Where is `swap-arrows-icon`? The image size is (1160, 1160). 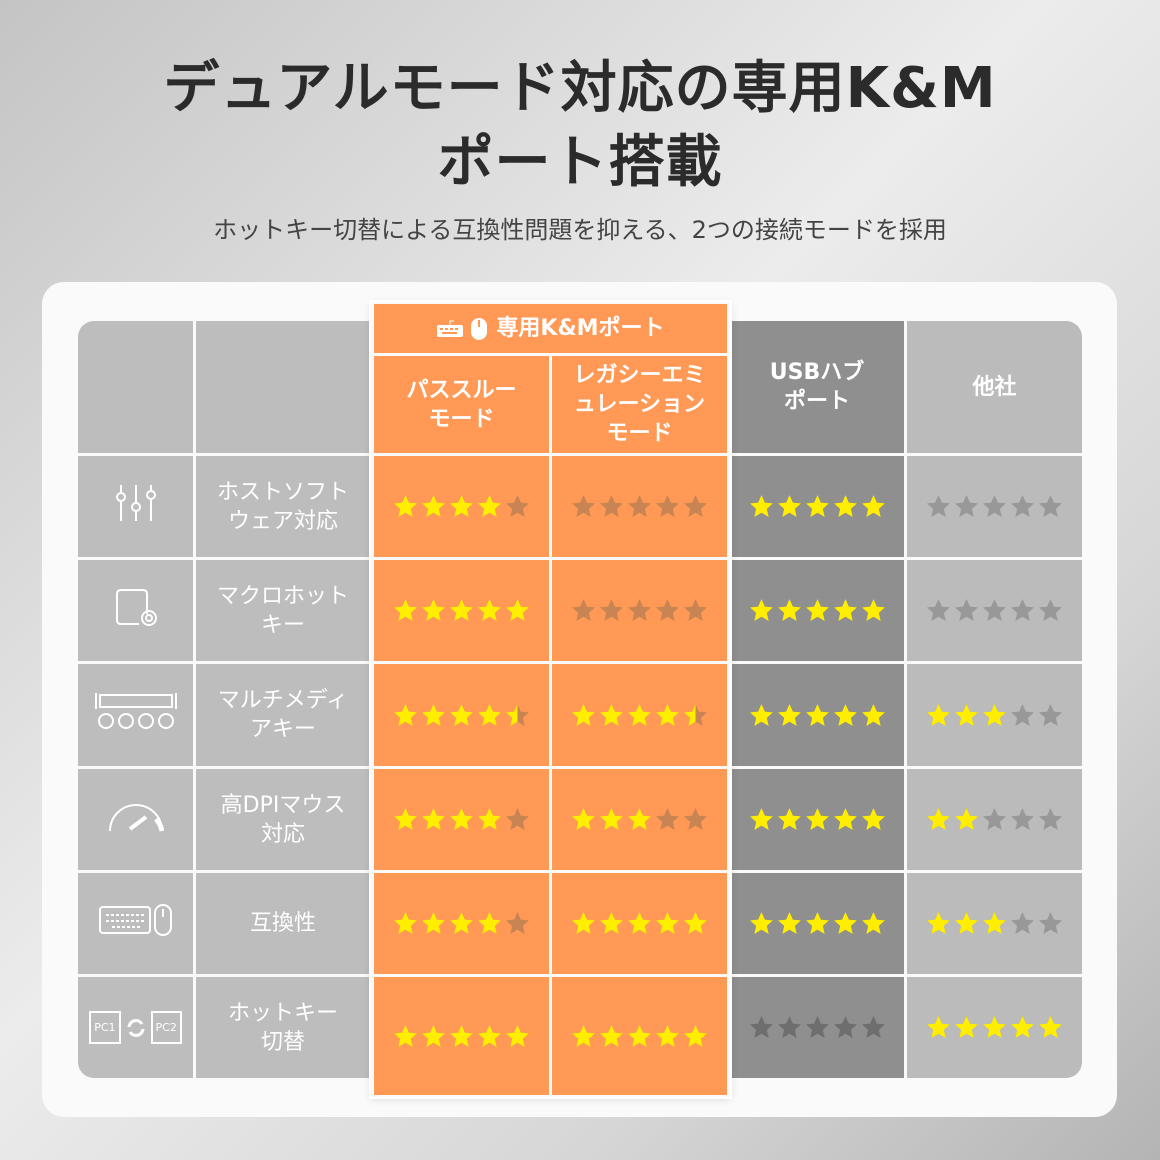 swap-arrows-icon is located at coordinates (135, 1027).